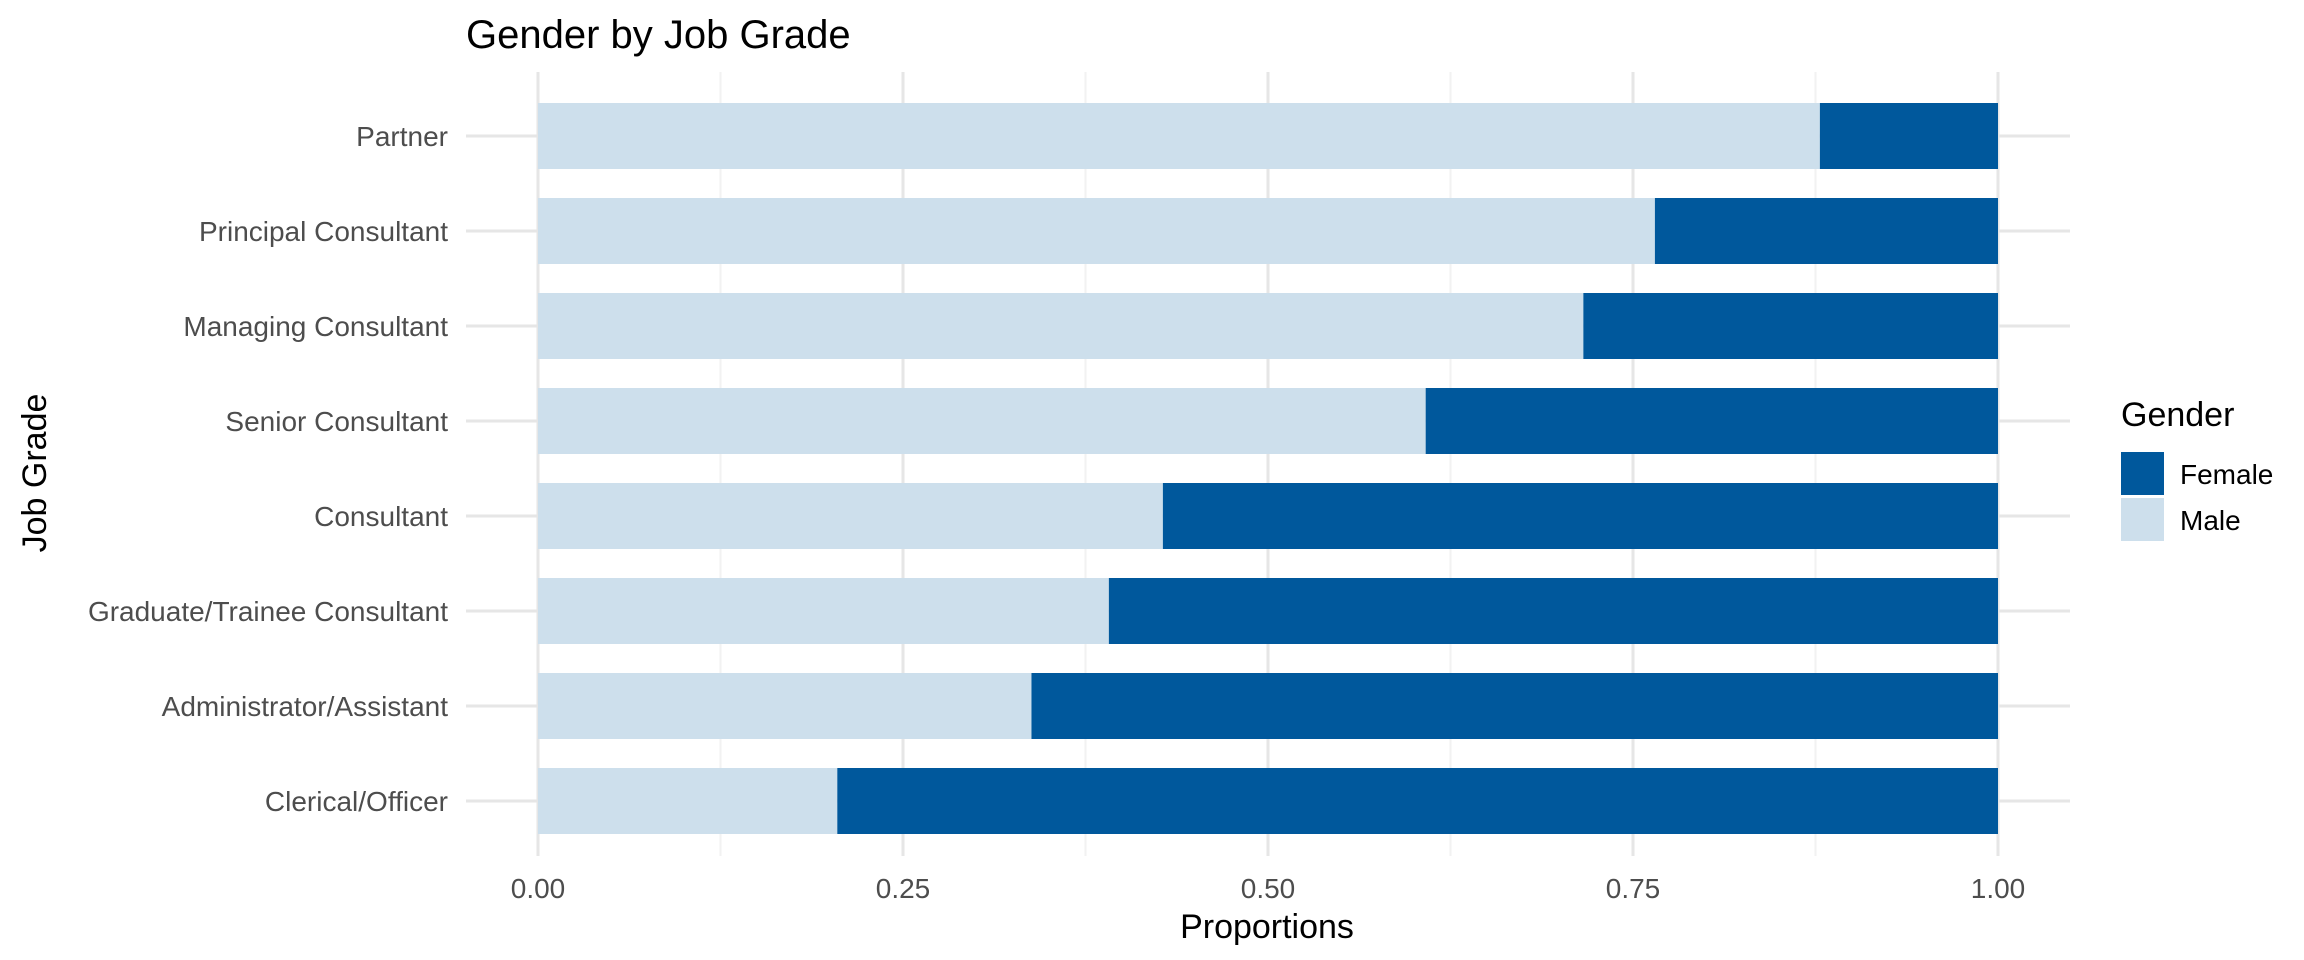 This screenshot has width=2304, height=960. Describe the element at coordinates (2210, 520) in the screenshot. I see `legend-label: Male` at that location.